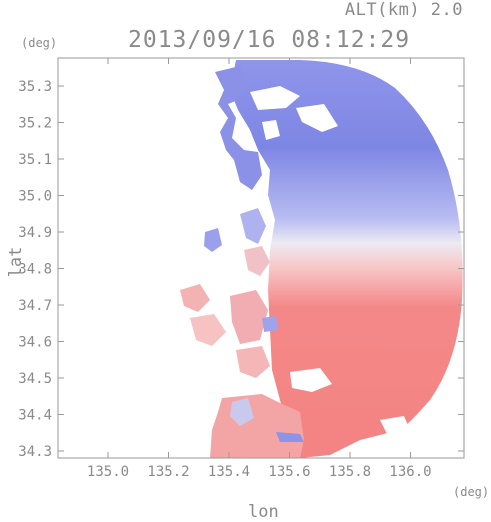 The width and height of the screenshot is (491, 522). I want to click on lat-tick-label: 35.2, so click(35, 124).